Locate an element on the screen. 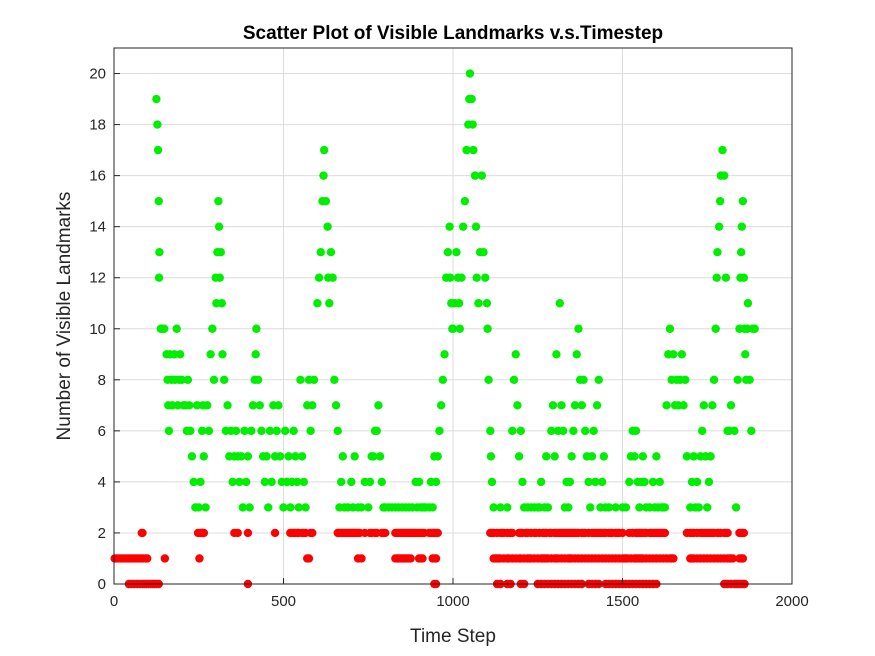  y-axis-label: Number of Visible Landmarks is located at coordinates (64, 316).